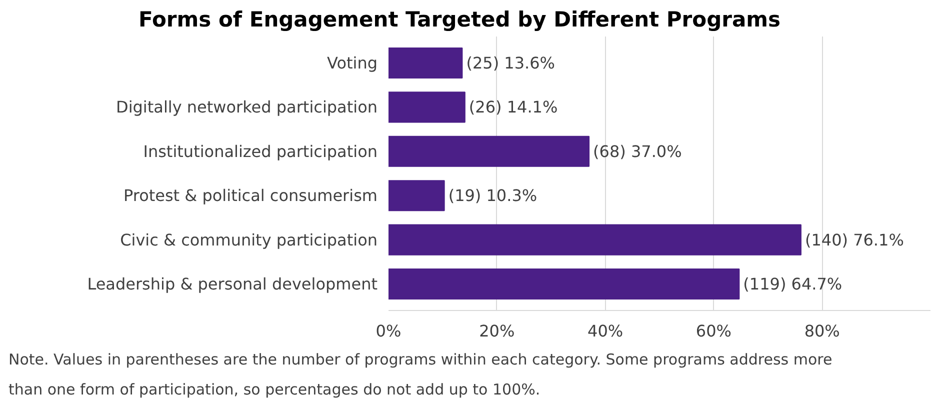 The width and height of the screenshot is (946, 403). Describe the element at coordinates (606, 331) in the screenshot. I see `x-tick-label: 40%` at that location.